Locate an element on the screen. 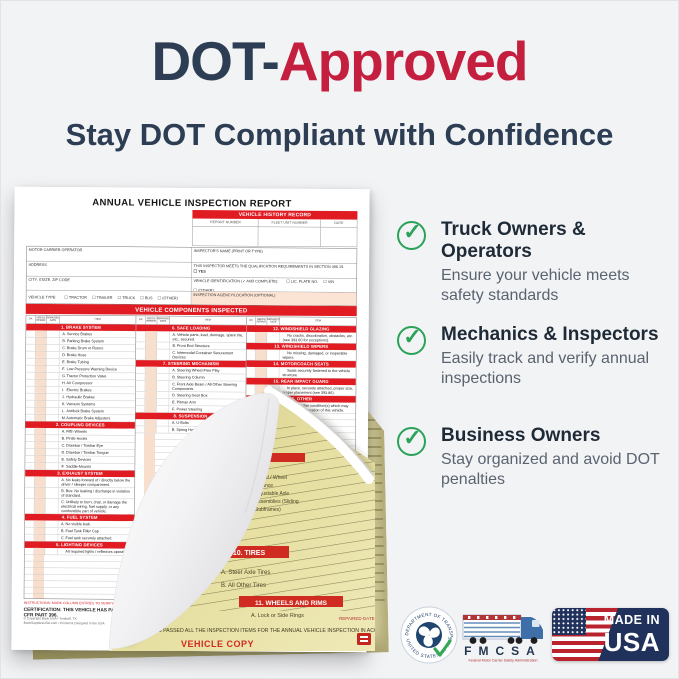 The image size is (679, 679). benefit-title: Truck Owners & Operators is located at coordinates (513, 240).